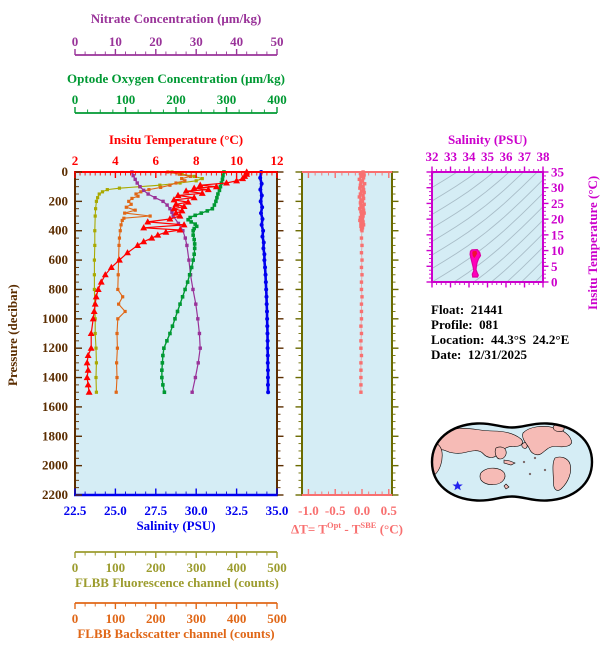 The width and height of the screenshot is (609, 663). Describe the element at coordinates (55, 318) in the screenshot. I see `svg-text: 1000` at that location.